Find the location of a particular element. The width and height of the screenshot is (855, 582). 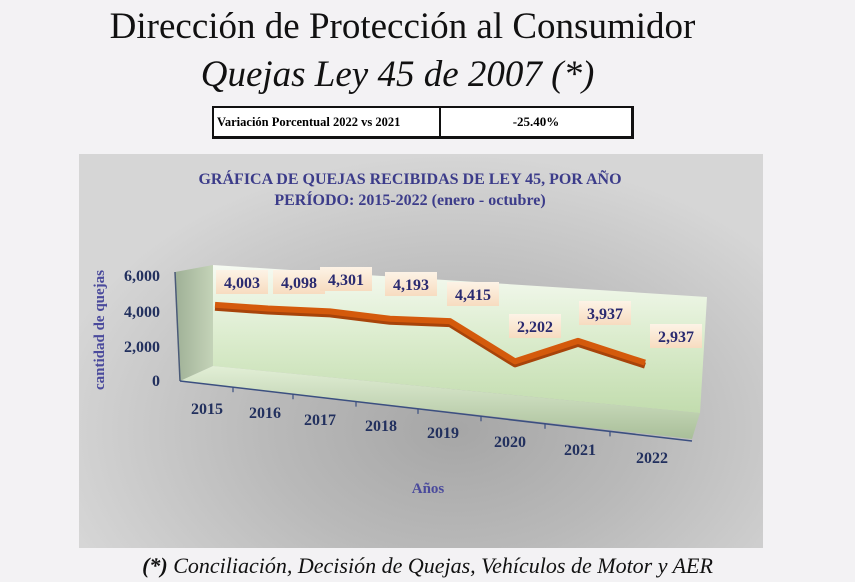

x-tick-label: 2019 is located at coordinates (443, 433).